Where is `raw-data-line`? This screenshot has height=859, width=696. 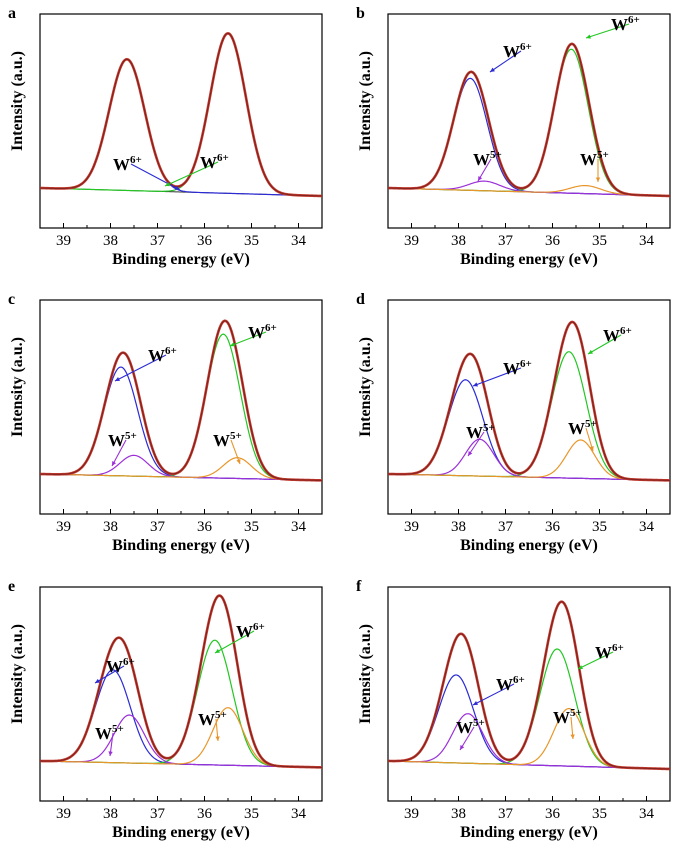 raw-data-line is located at coordinates (529, 120).